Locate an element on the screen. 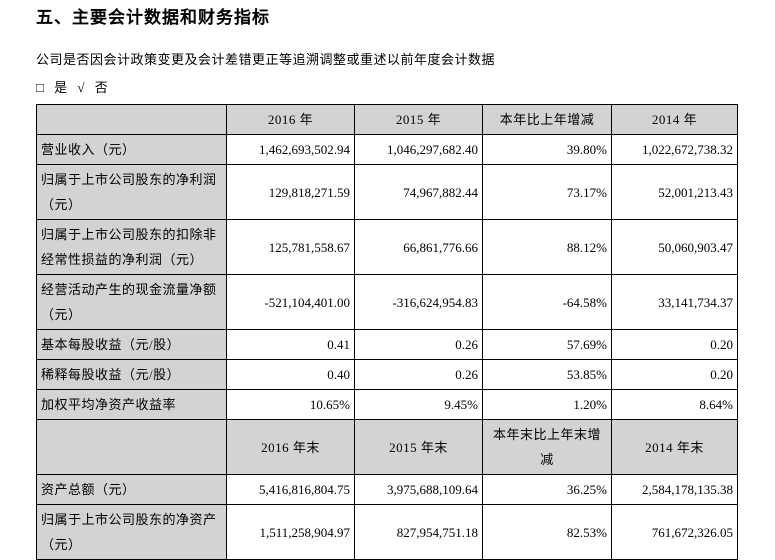  table-header-annual: 2016 年 2015 年 本年比上年增减 2014 年 is located at coordinates (387, 119).